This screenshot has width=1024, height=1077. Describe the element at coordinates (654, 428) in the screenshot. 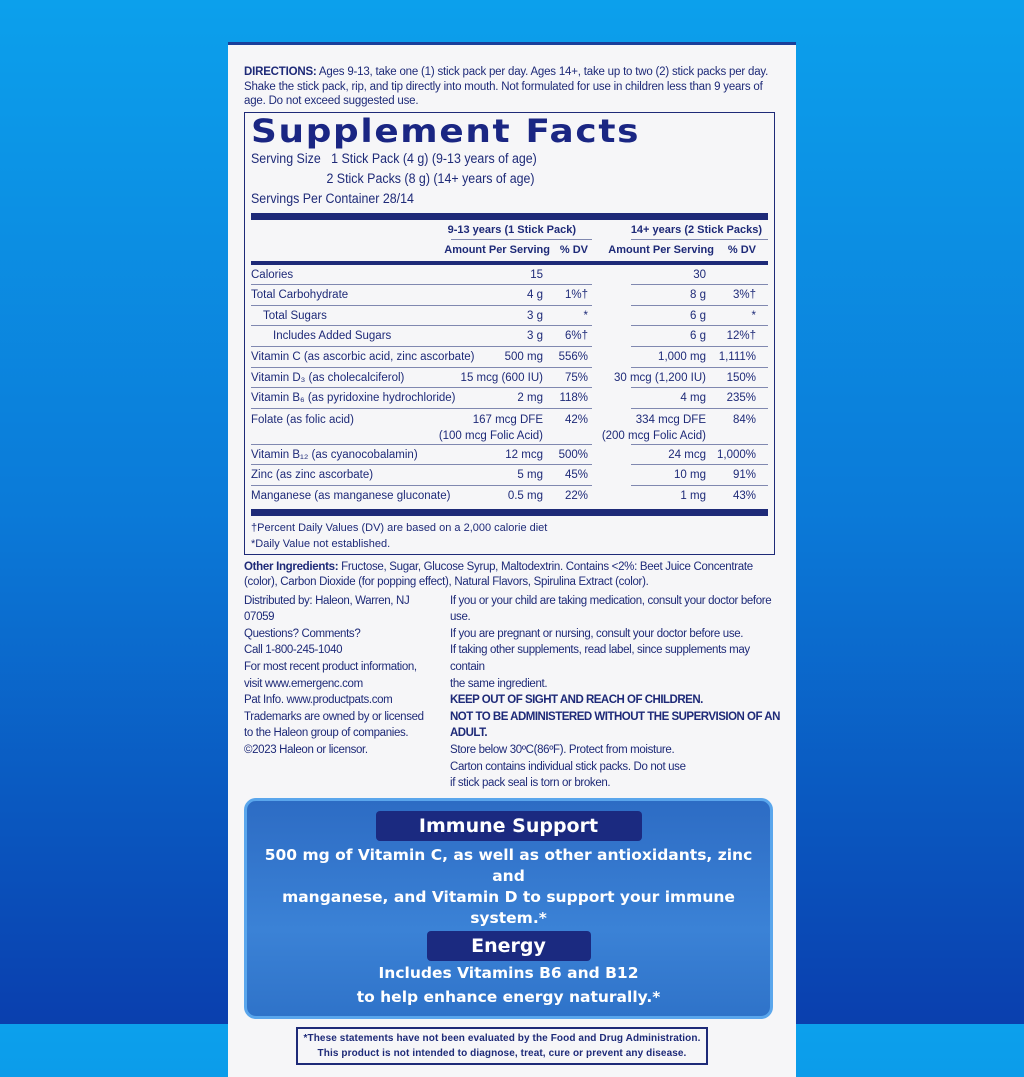

I see `amount-2: 334 mcg DFE (200 mcg Folic Acid)` at that location.